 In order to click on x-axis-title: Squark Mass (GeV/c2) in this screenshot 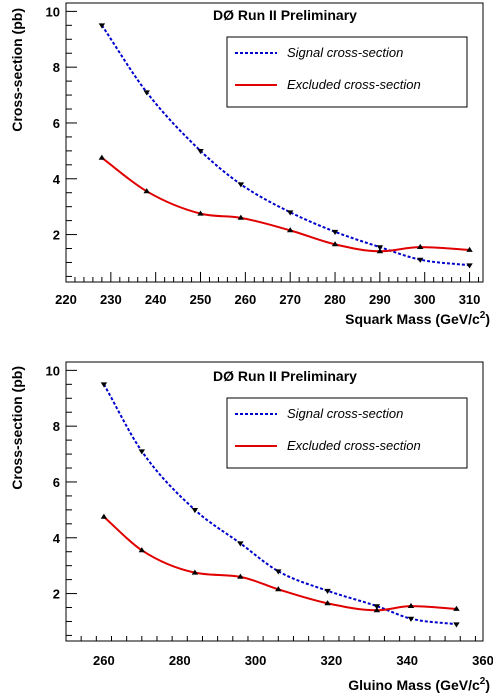, I will do `click(417, 318)`.